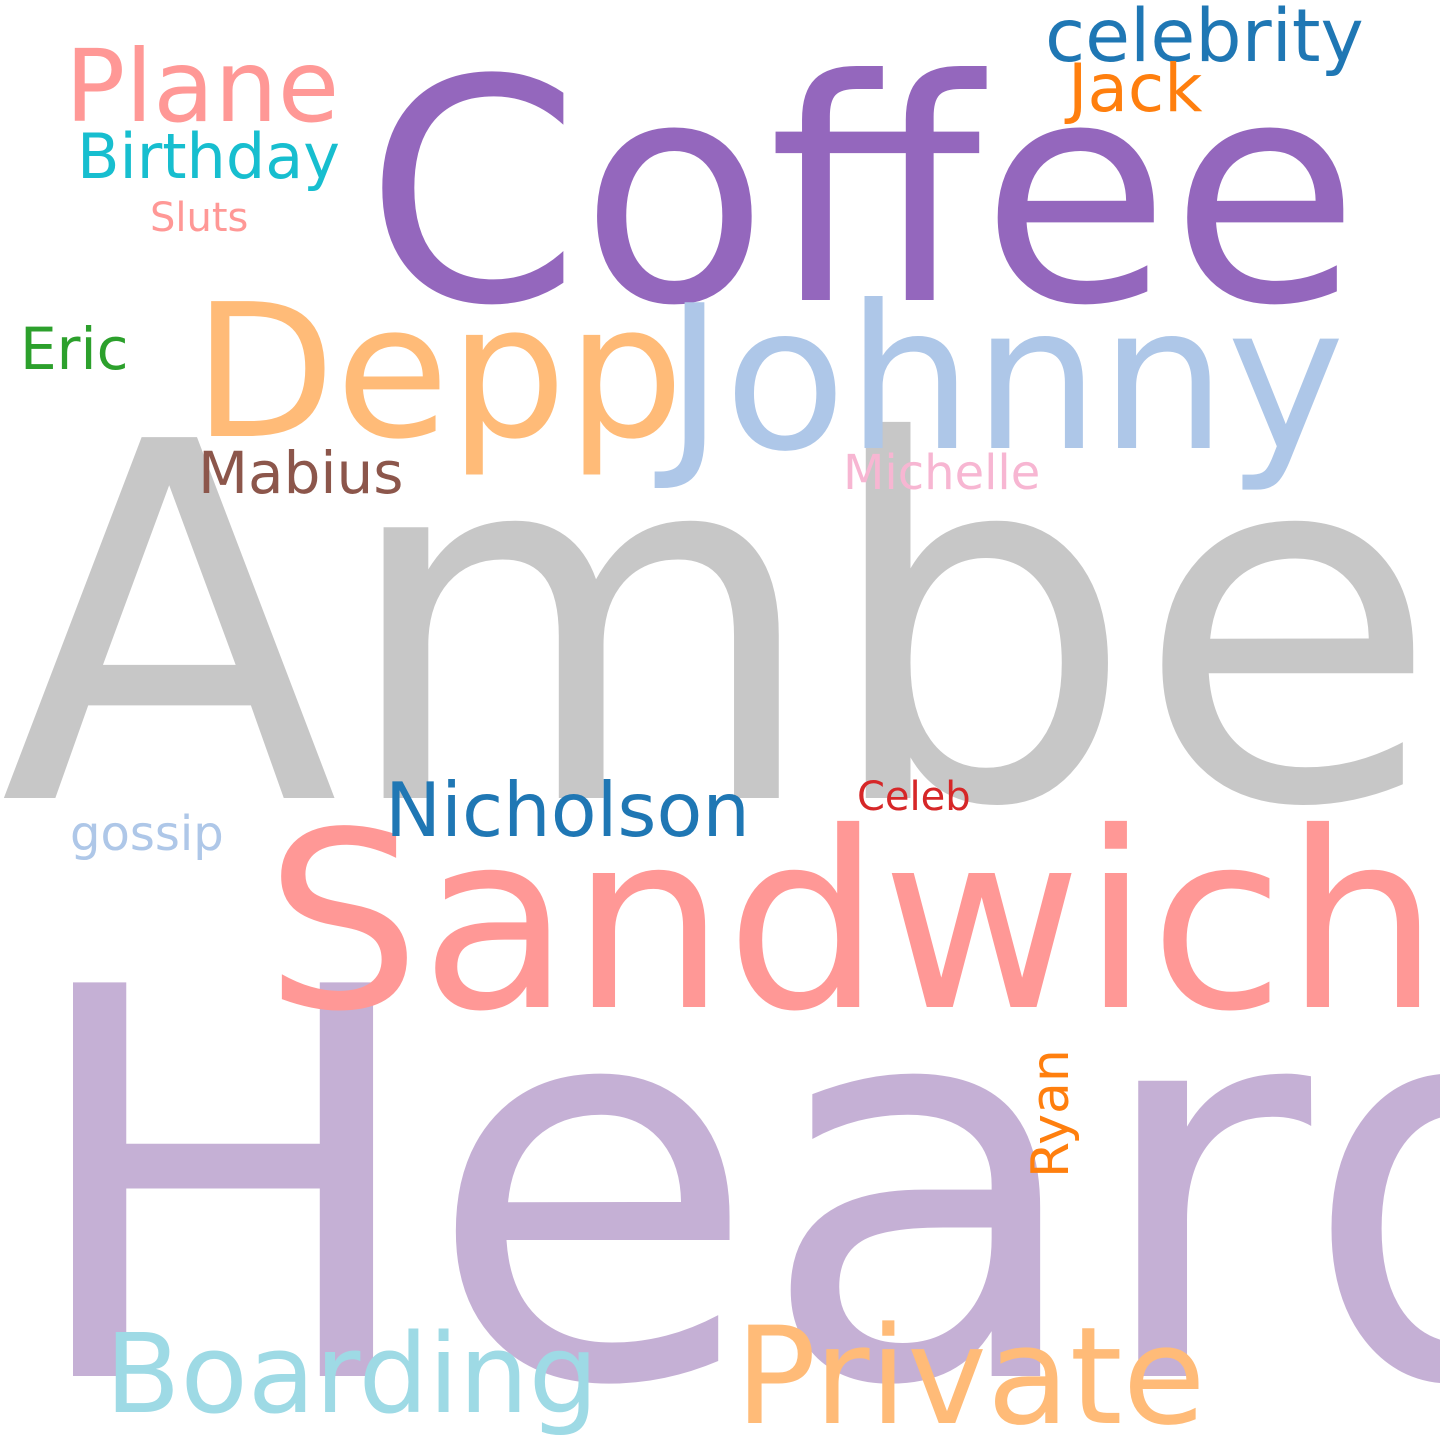  I want to click on word-celeb: Celeb, so click(914, 797).